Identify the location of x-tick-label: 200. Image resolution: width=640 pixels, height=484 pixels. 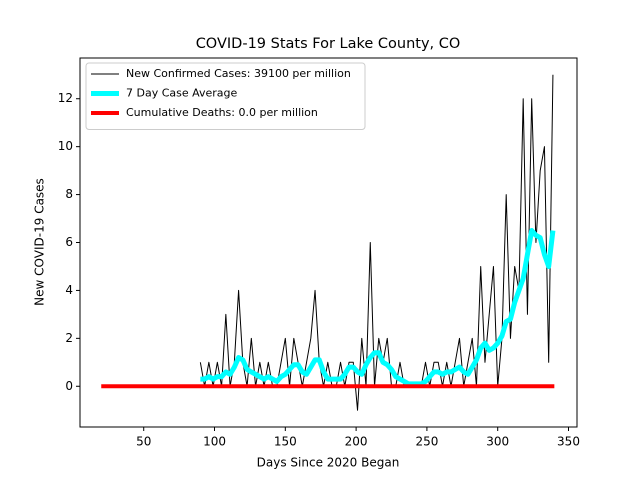
(356, 442).